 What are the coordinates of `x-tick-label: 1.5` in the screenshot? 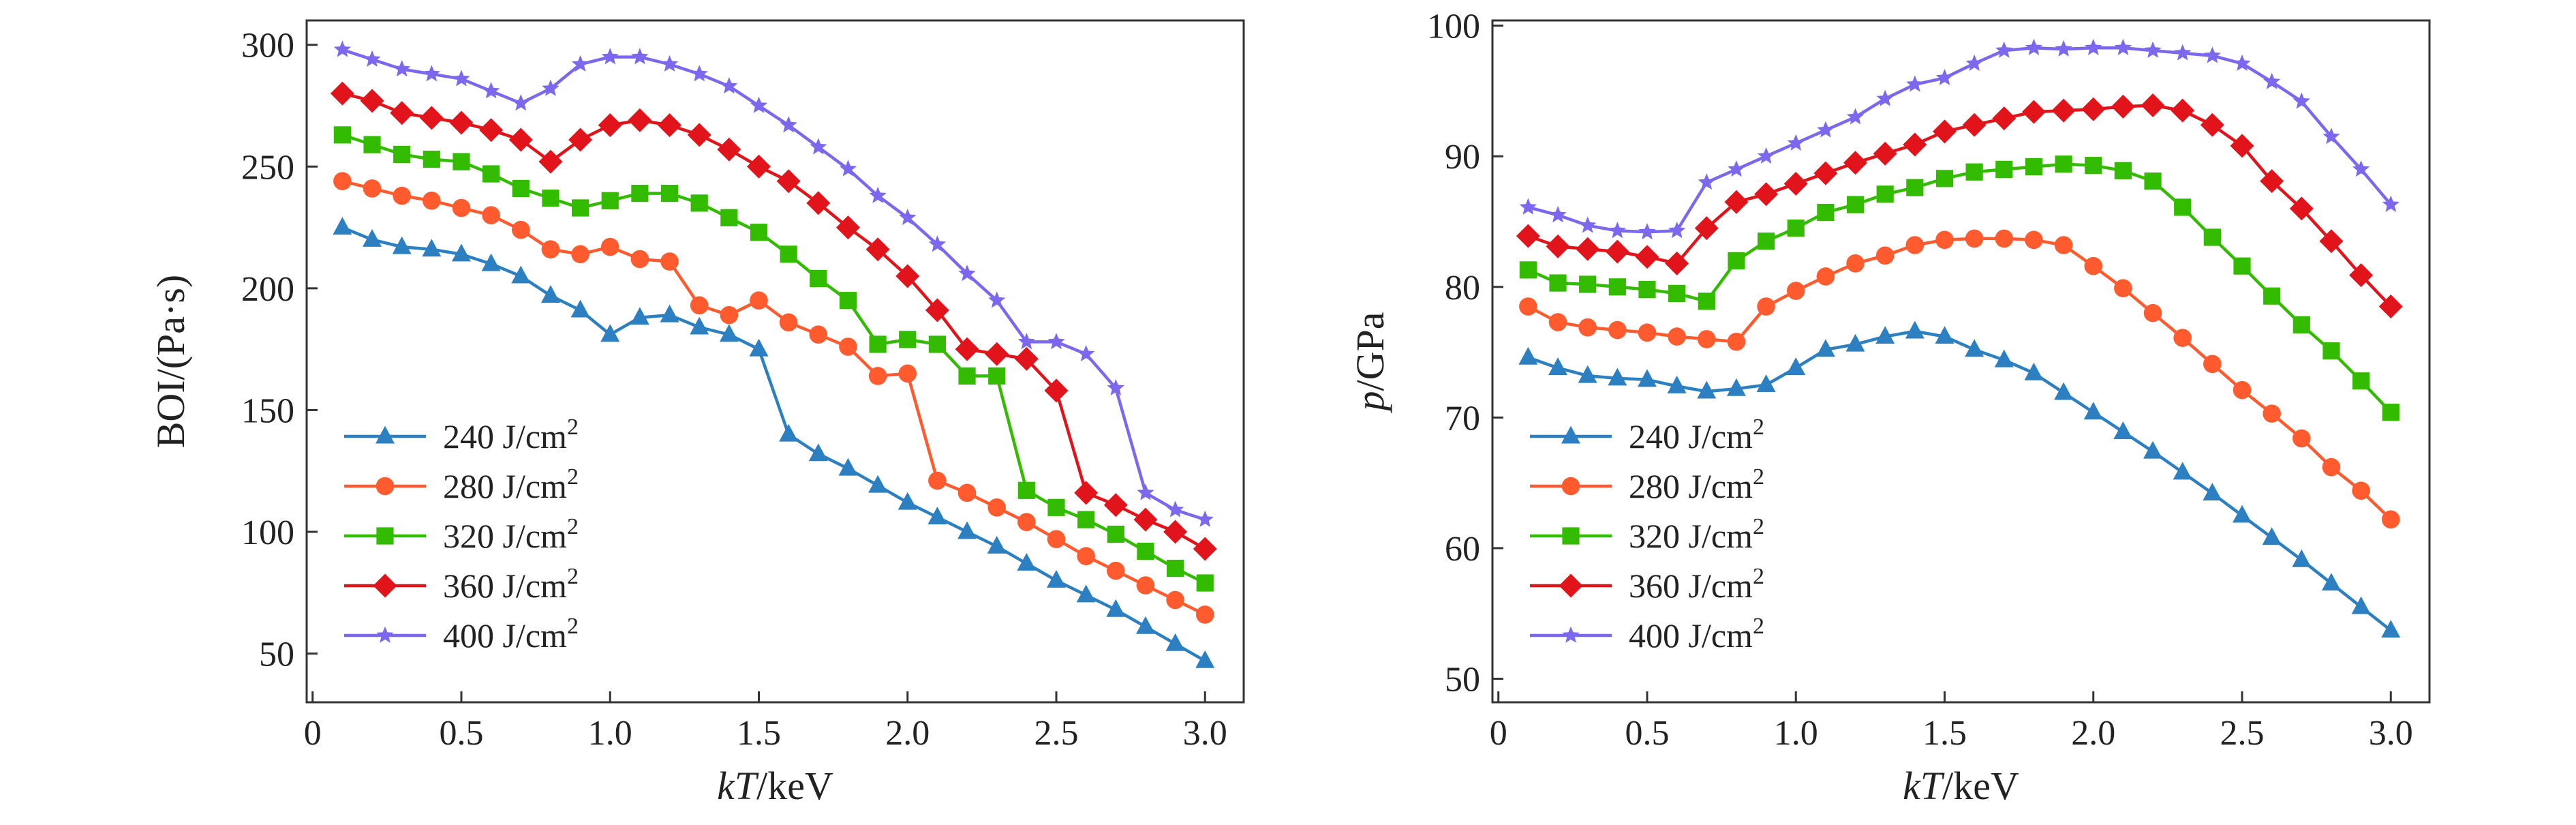 It's located at (759, 733).